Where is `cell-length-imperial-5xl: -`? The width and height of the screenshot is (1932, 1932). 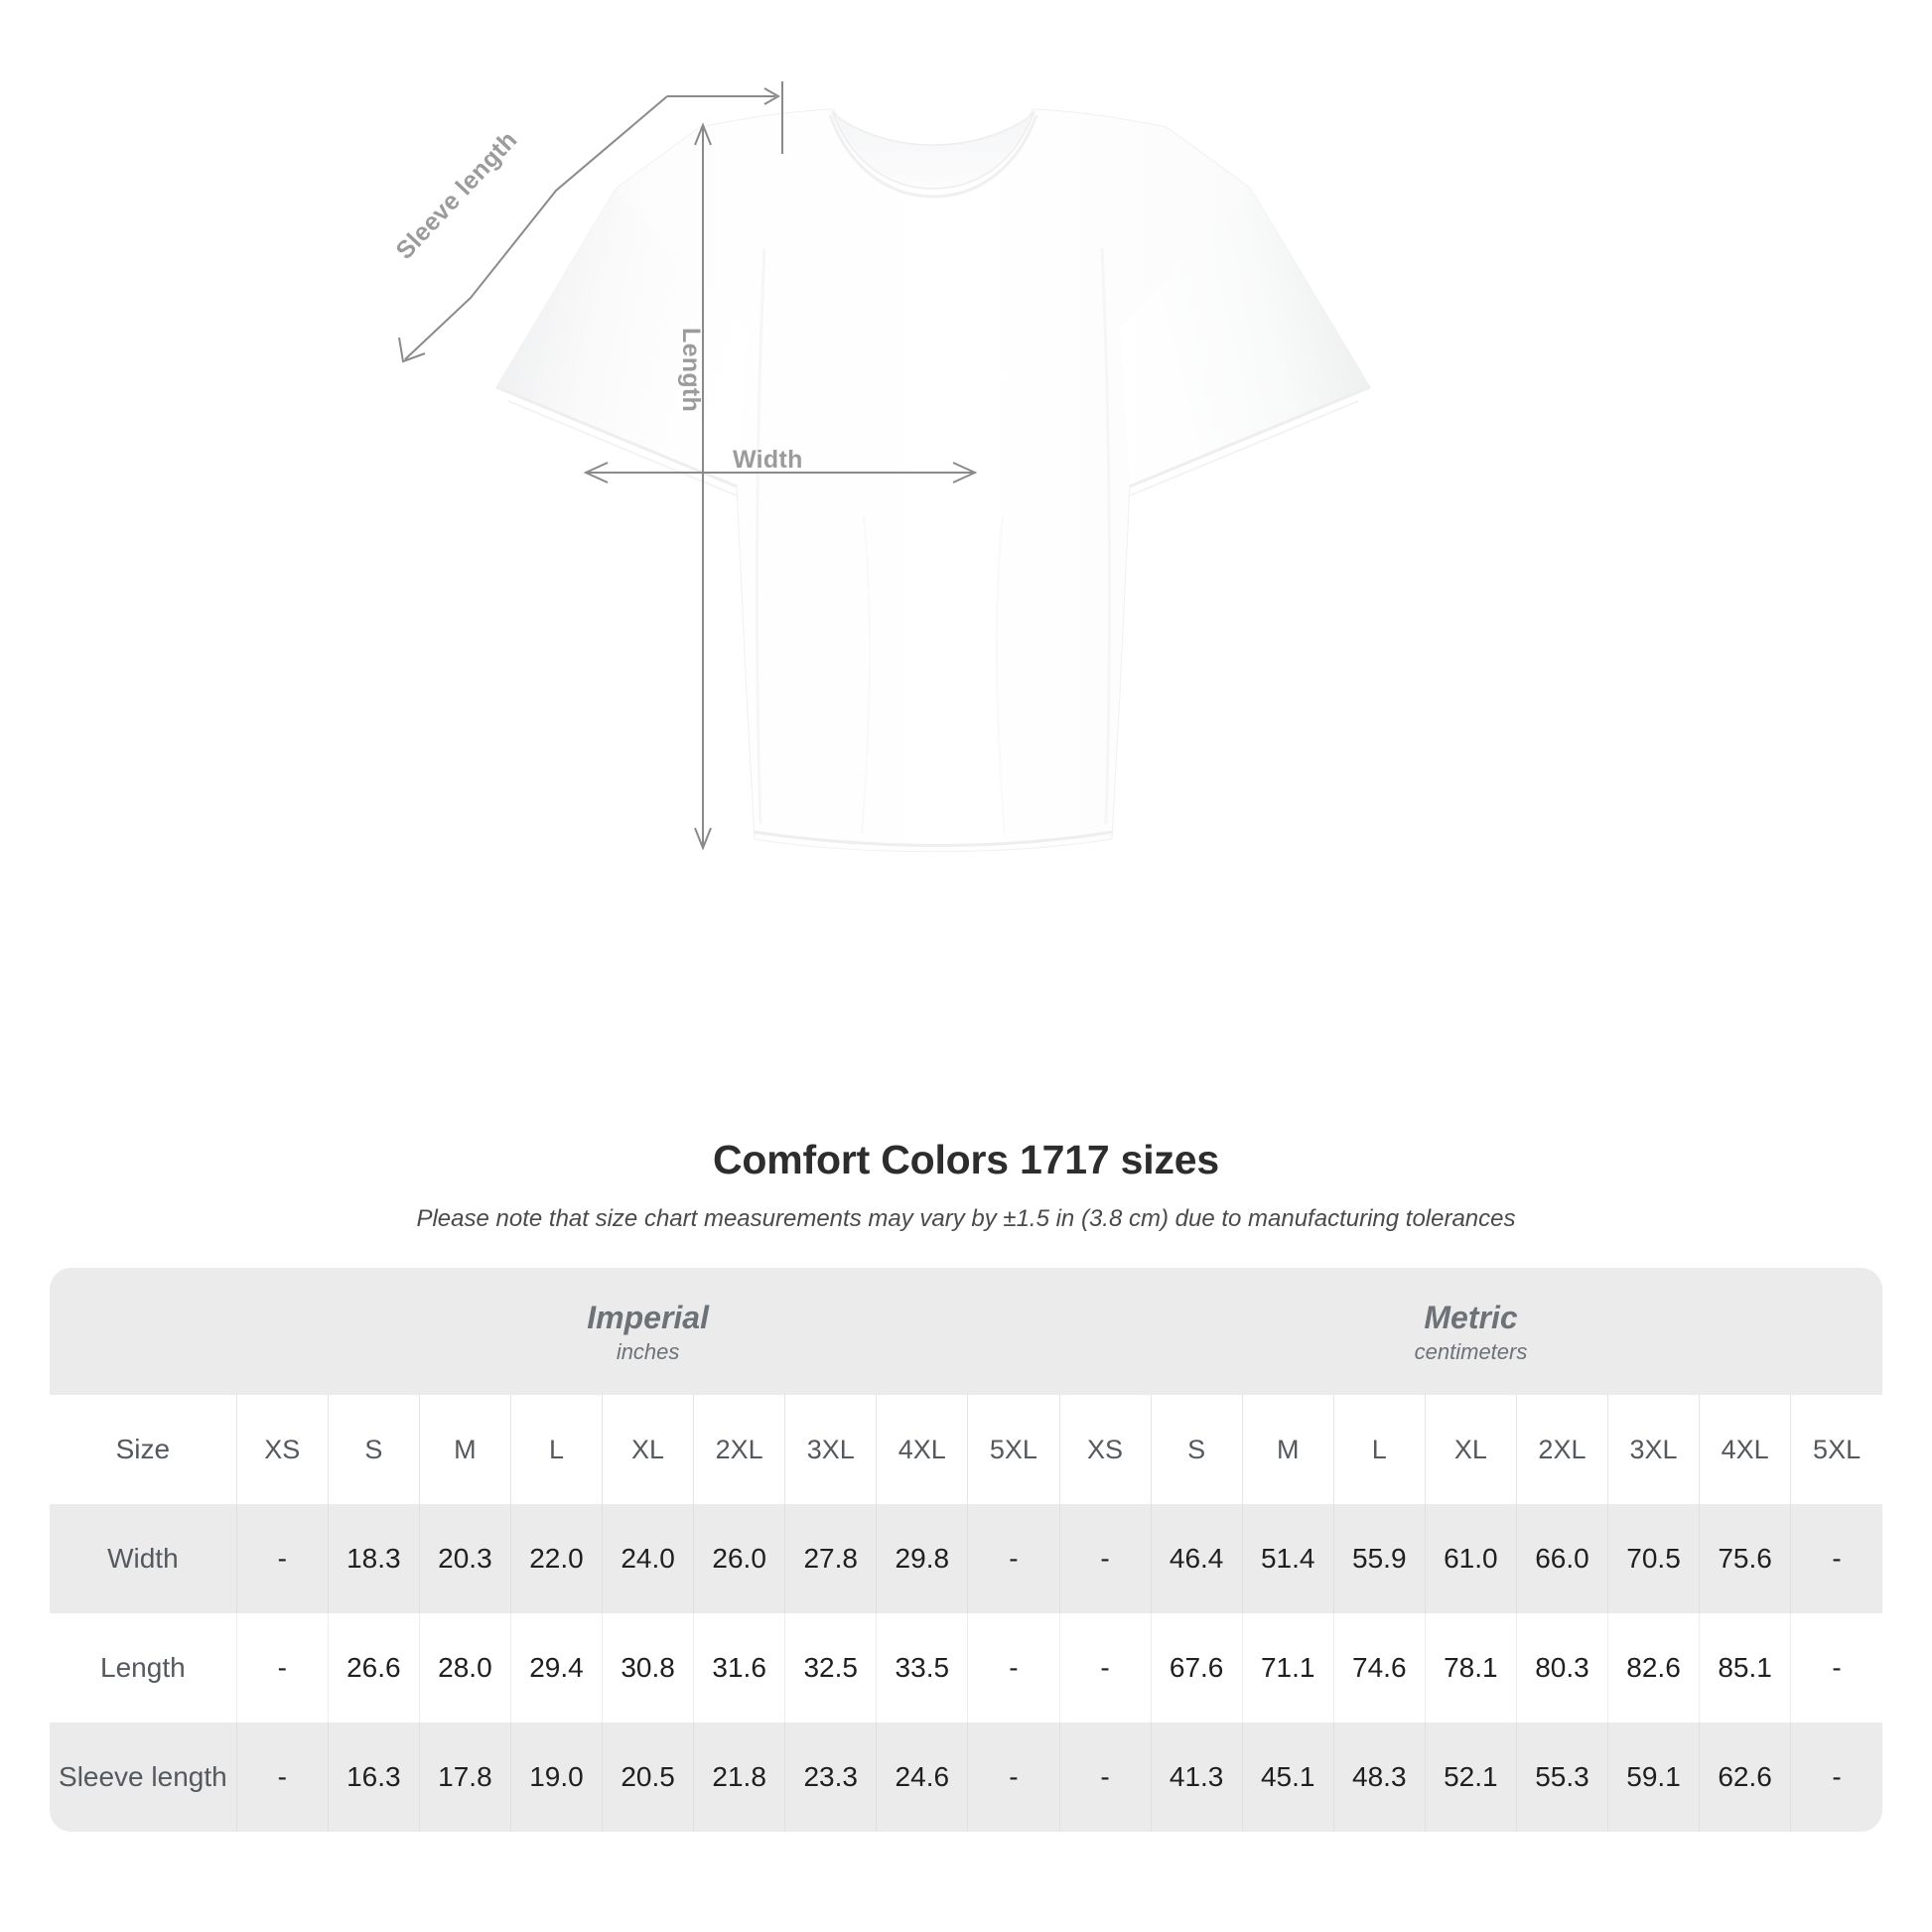
cell-length-imperial-5xl: - is located at coordinates (1014, 1668).